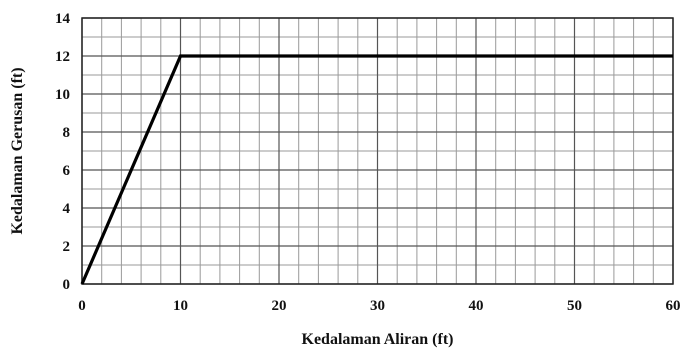 This screenshot has width=683, height=350. What do you see at coordinates (63, 152) in the screenshot?
I see `y-axis-ticks: 0 2 4 6 8 10 12 14` at bounding box center [63, 152].